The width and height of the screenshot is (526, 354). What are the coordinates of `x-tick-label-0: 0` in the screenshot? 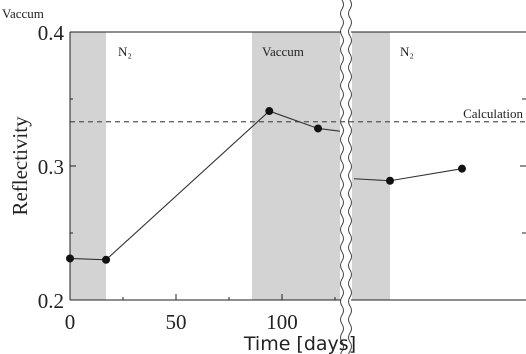 It's located at (70, 322).